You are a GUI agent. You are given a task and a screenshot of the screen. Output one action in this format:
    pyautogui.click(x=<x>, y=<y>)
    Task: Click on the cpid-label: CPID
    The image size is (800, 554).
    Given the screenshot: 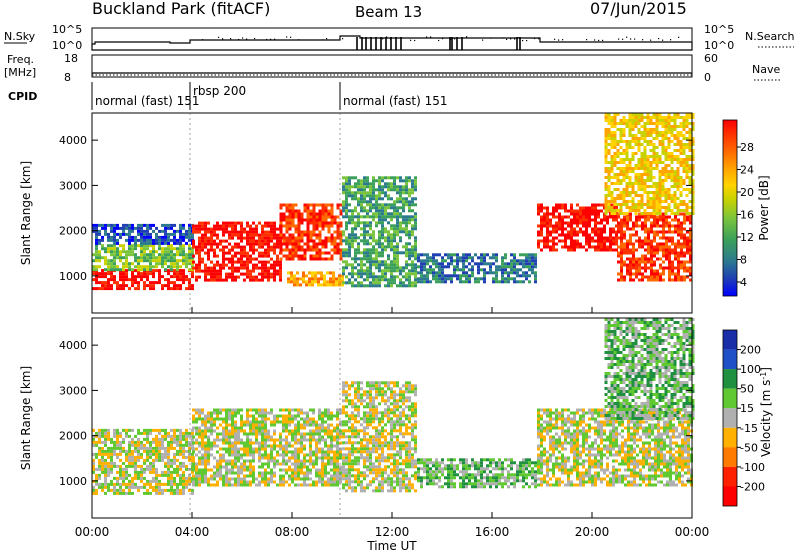 What is the action you would take?
    pyautogui.click(x=22, y=96)
    